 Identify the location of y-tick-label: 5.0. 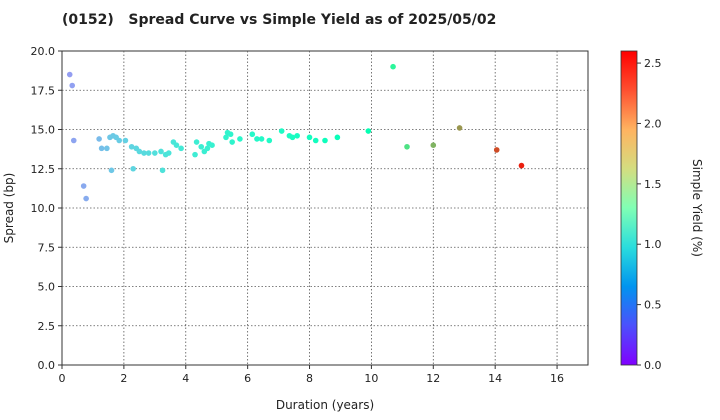
(47, 287).